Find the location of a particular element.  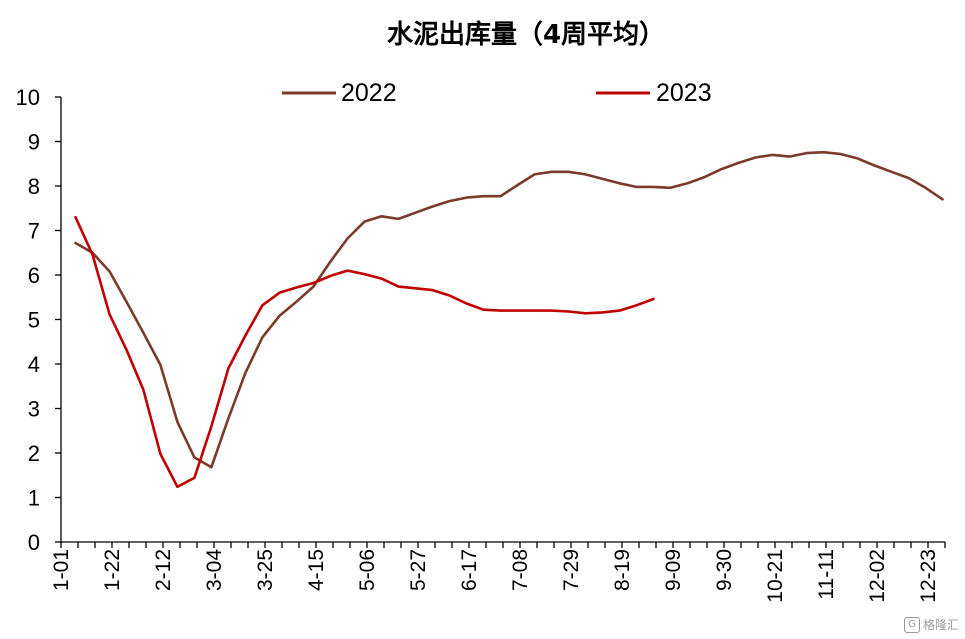

x-tick-label: 12-23 is located at coordinates (928, 576).